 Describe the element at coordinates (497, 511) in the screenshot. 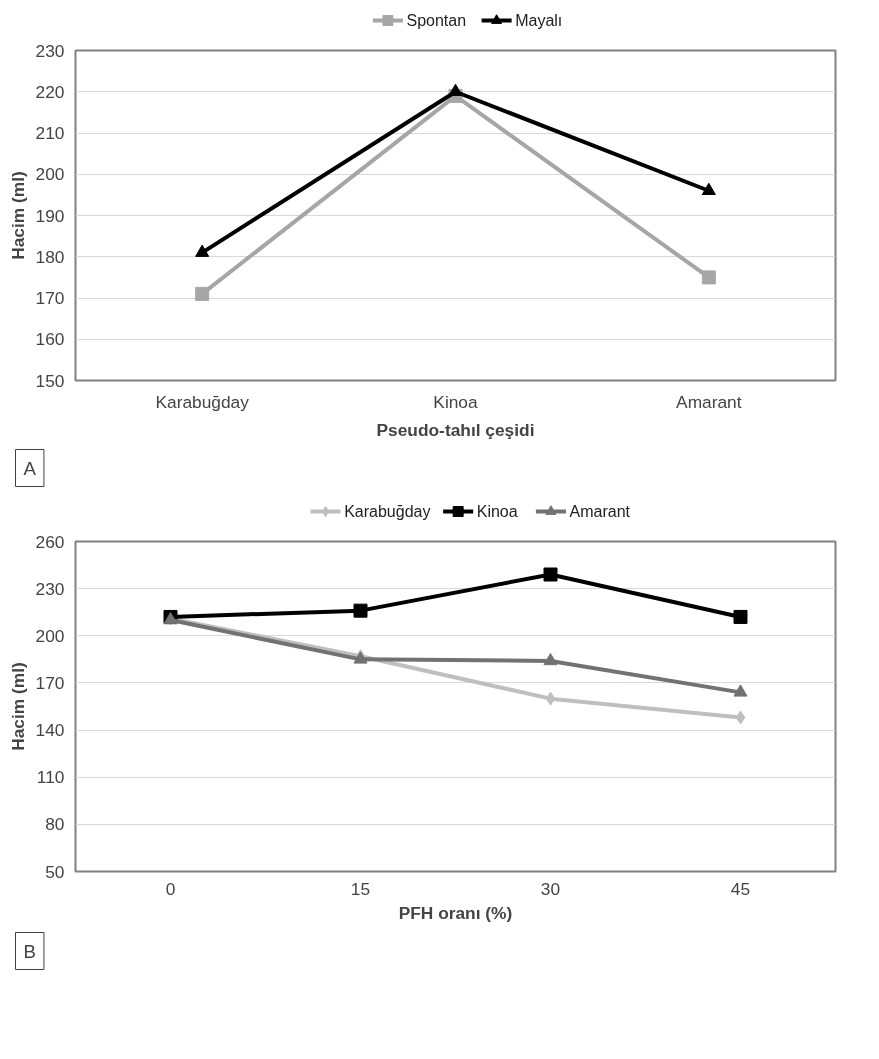

I see `legend-label: Kinoa` at that location.